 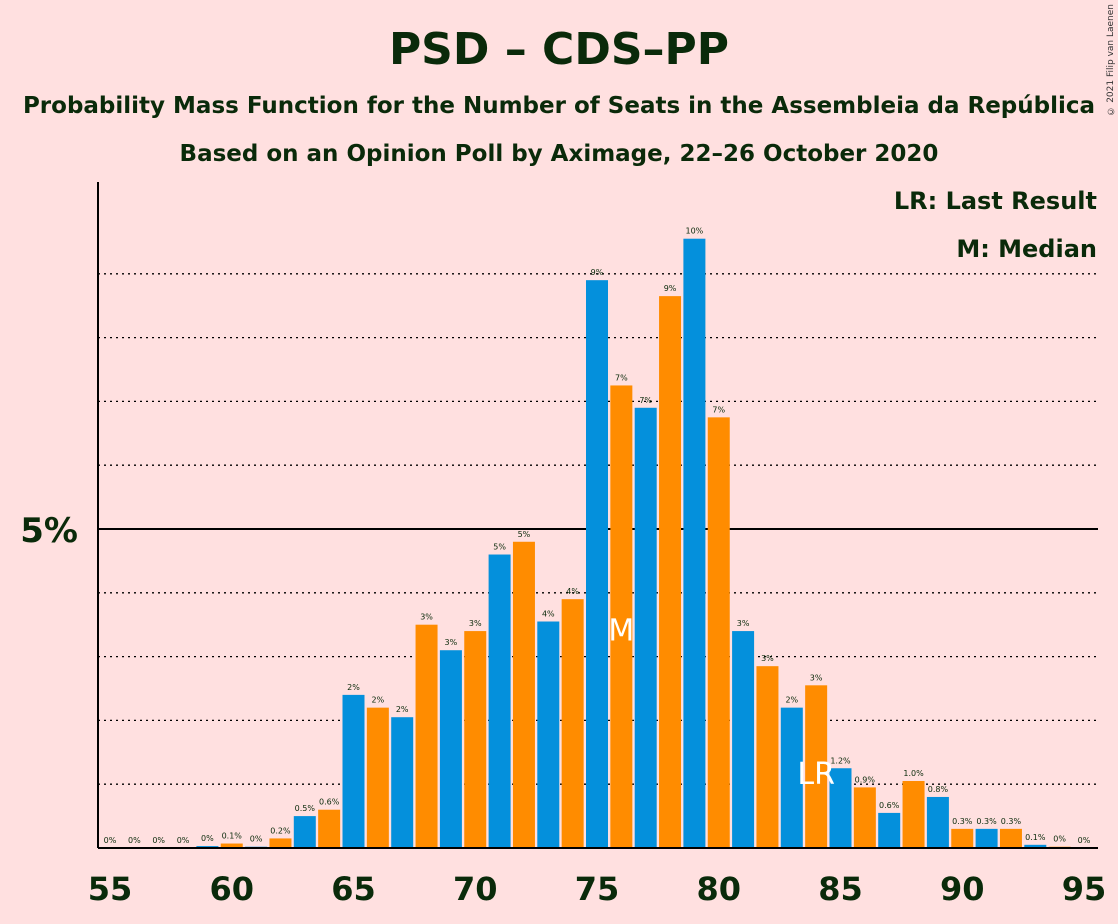 What do you see at coordinates (962, 889) in the screenshot?
I see `x-tick-90: 90` at bounding box center [962, 889].